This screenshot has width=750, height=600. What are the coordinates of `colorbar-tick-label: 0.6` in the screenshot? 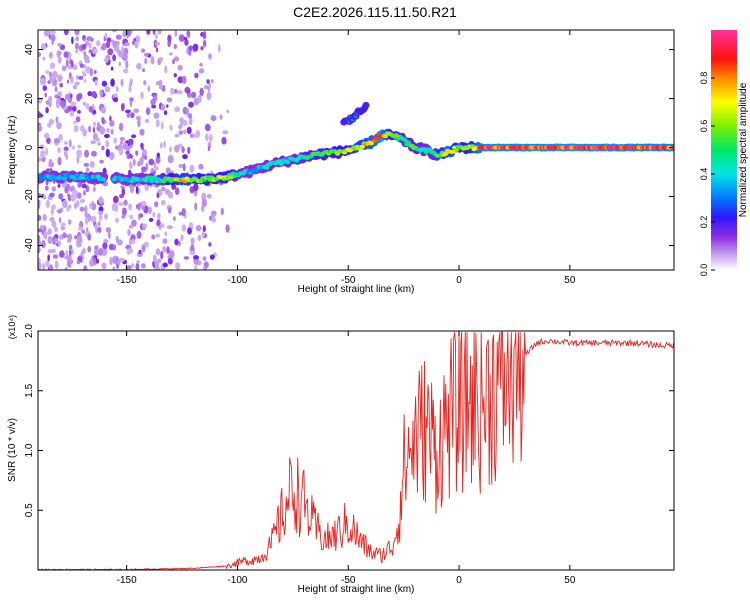 It's located at (704, 126).